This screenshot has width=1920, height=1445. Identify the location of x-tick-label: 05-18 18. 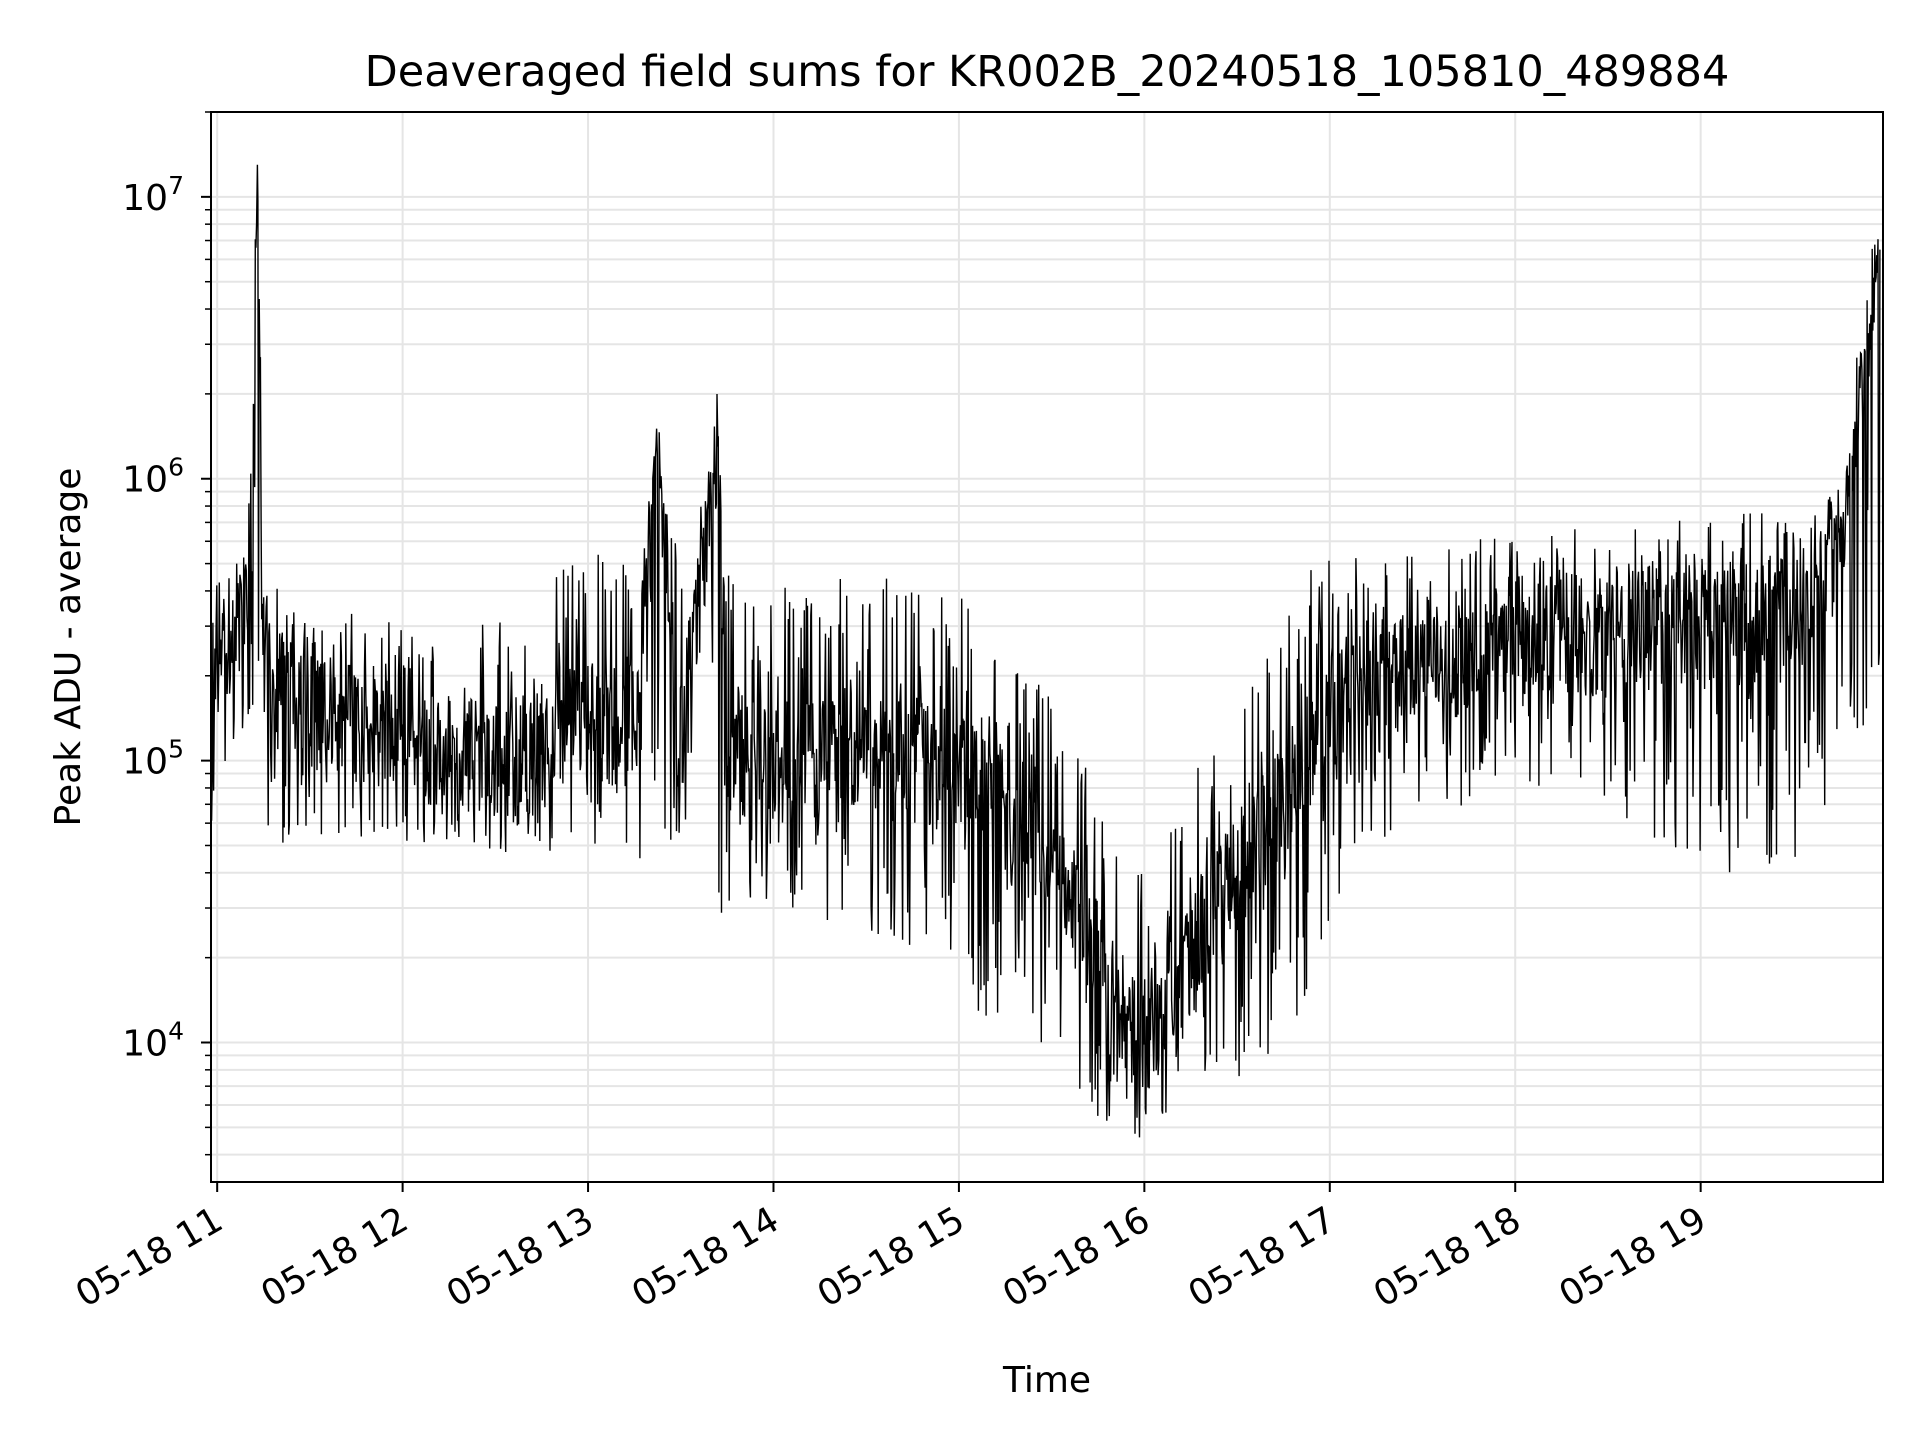
(1447, 1257).